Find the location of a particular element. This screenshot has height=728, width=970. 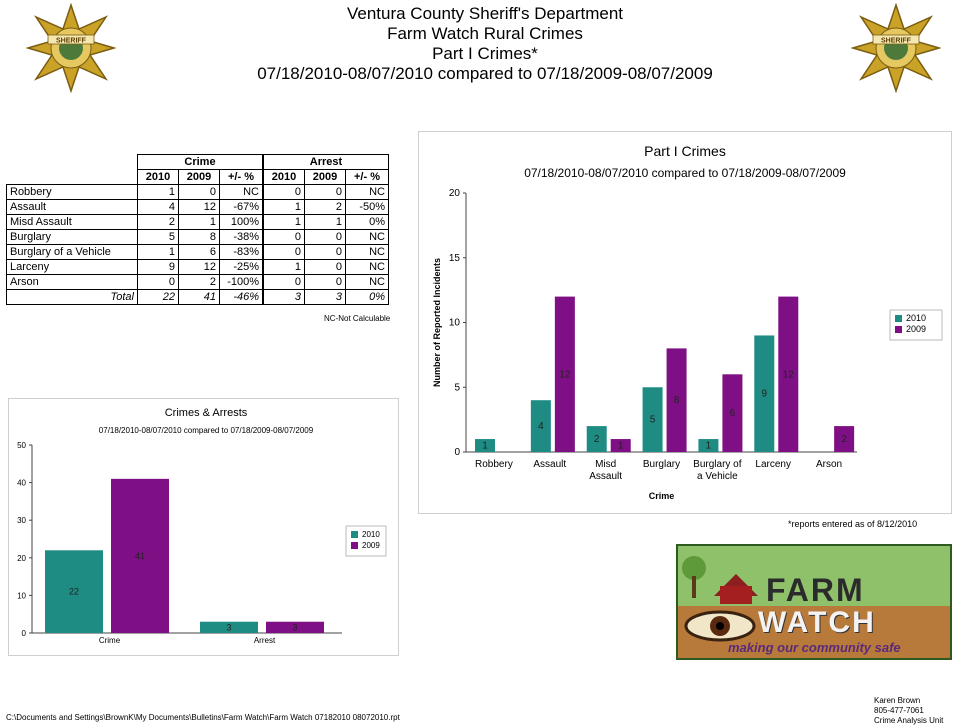

x-category-label: Assault is located at coordinates (605, 476).